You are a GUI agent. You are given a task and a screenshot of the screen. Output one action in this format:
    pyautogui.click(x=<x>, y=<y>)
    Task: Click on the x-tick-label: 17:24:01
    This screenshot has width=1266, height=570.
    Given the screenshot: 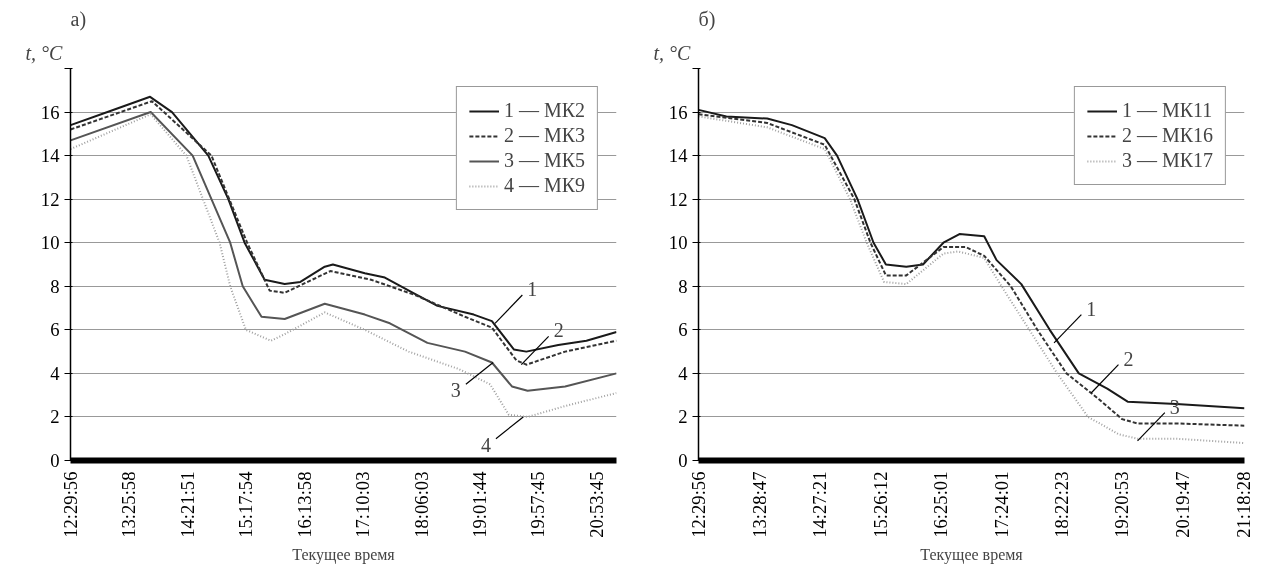 What is the action you would take?
    pyautogui.click(x=1002, y=504)
    